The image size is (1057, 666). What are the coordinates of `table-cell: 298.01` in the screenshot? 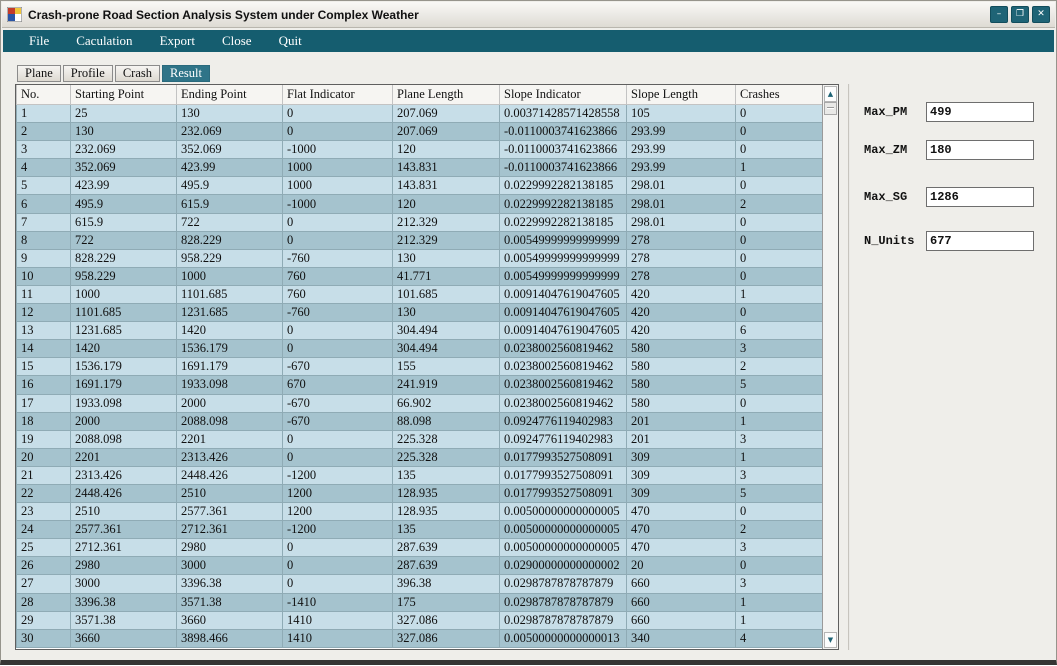 It's located at (681, 186).